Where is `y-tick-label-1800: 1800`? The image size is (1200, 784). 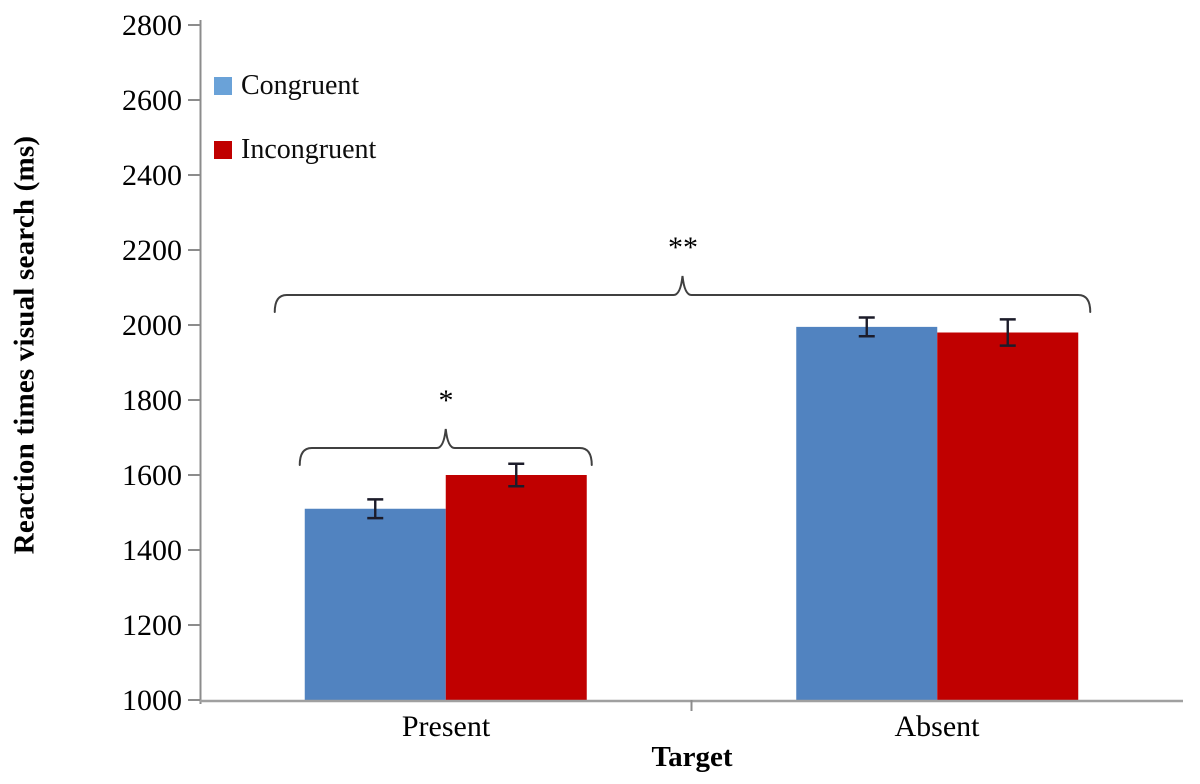 y-tick-label-1800: 1800 is located at coordinates (152, 400).